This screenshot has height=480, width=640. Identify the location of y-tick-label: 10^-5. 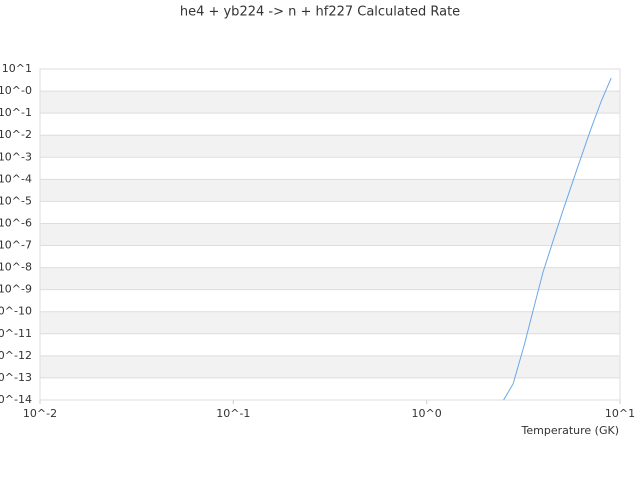
(16, 200).